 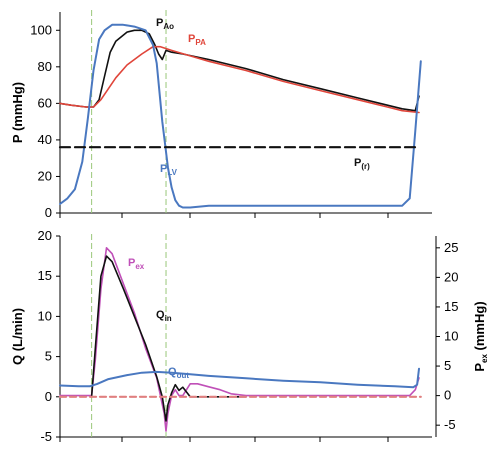 I want to click on y-tick-label: 80, so click(x=45, y=66).